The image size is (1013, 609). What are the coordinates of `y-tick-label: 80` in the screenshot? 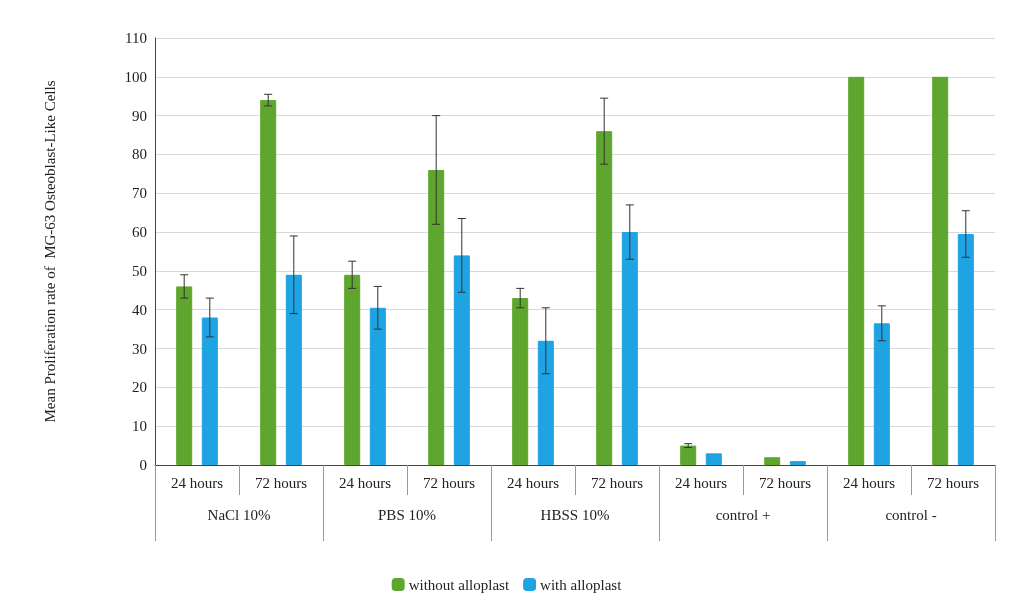 It's located at (139, 154).